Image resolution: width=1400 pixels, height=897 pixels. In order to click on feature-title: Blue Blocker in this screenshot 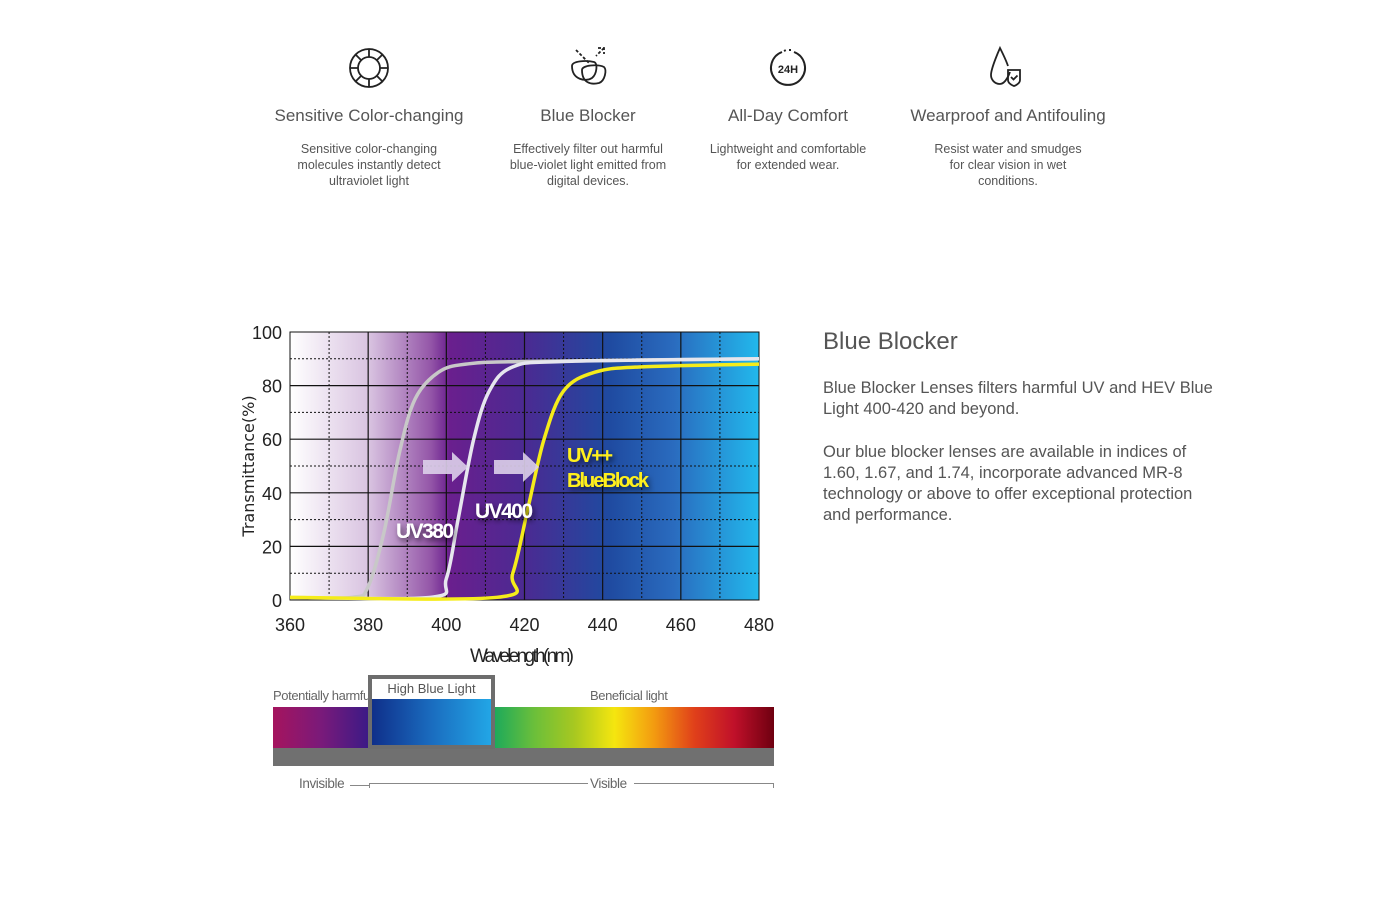, I will do `click(588, 115)`.